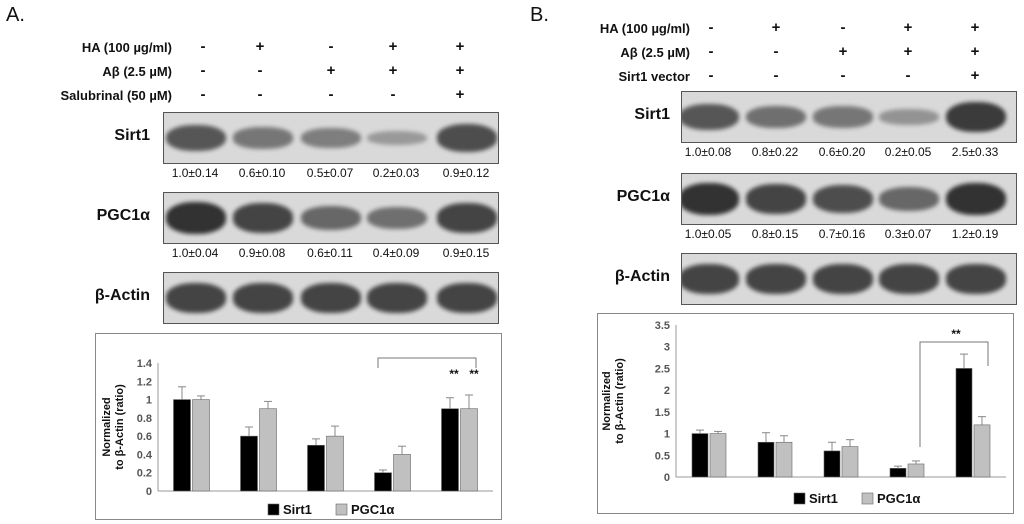 Image resolution: width=1024 pixels, height=524 pixels. What do you see at coordinates (466, 253) in the screenshot?
I see `quantification-value: 0.9±0.15` at bounding box center [466, 253].